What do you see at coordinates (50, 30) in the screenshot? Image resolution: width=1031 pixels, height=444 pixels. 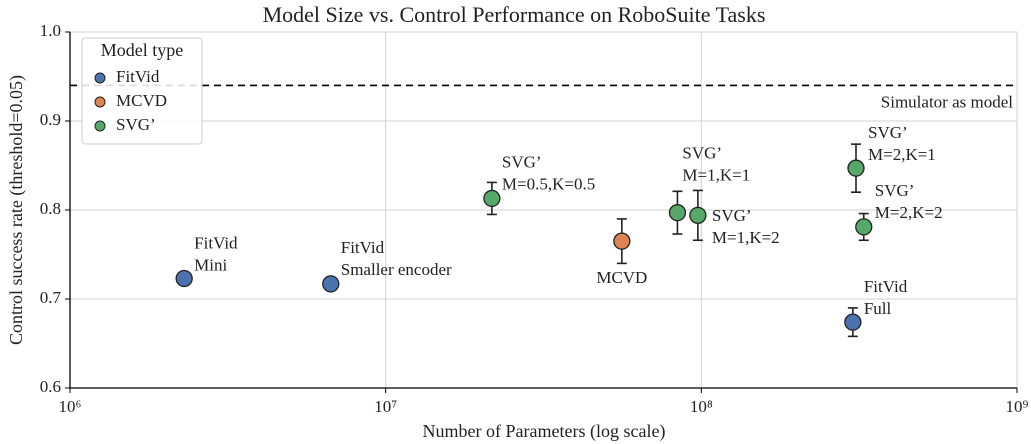 I see `y-tick-label: 1.0` at bounding box center [50, 30].